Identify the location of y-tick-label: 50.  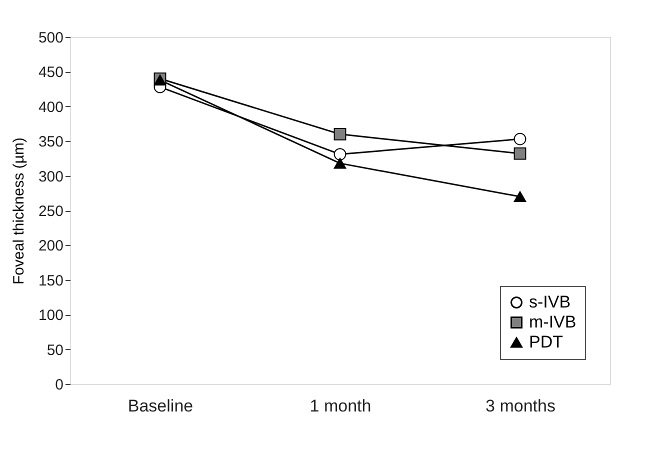
(55, 350).